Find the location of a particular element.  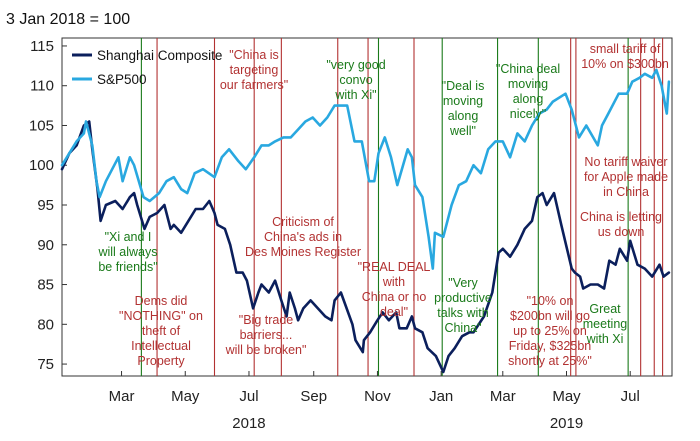

legend: Shanghai Composite S&P500 is located at coordinates (147, 67).